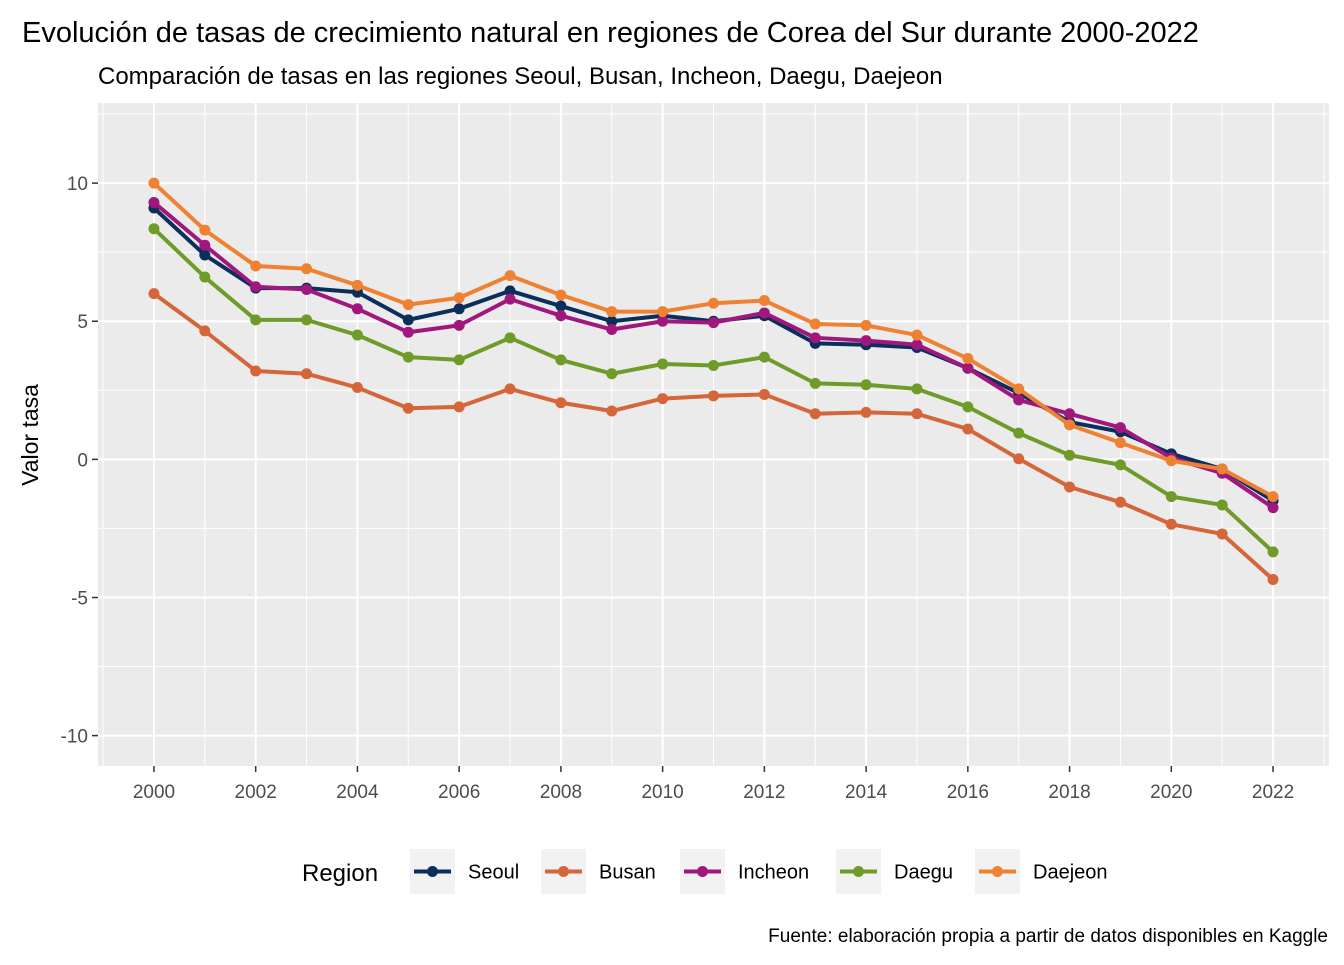 The image size is (1344, 965). What do you see at coordinates (82, 460) in the screenshot?
I see `y-tick-label: 0` at bounding box center [82, 460].